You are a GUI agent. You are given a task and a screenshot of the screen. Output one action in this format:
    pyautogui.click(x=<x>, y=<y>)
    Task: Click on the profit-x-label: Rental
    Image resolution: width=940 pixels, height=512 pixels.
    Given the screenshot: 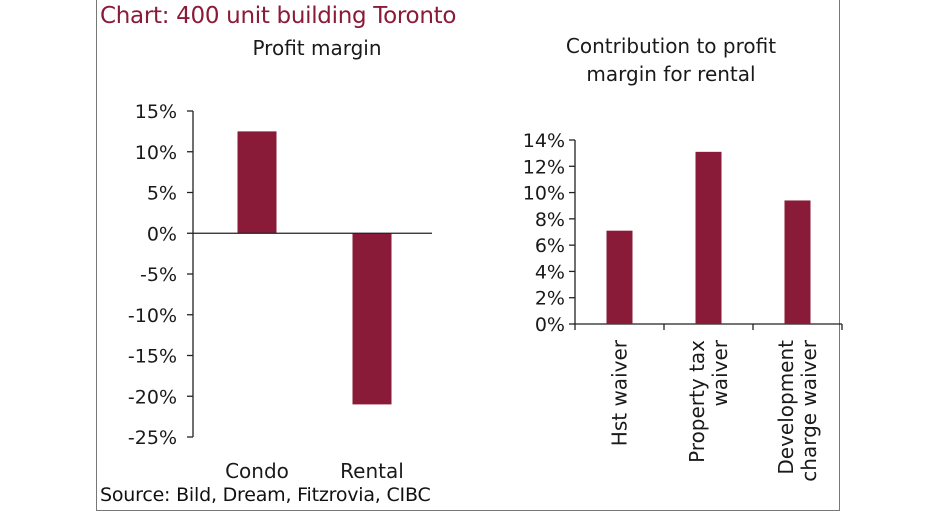 What is the action you would take?
    pyautogui.click(x=372, y=471)
    